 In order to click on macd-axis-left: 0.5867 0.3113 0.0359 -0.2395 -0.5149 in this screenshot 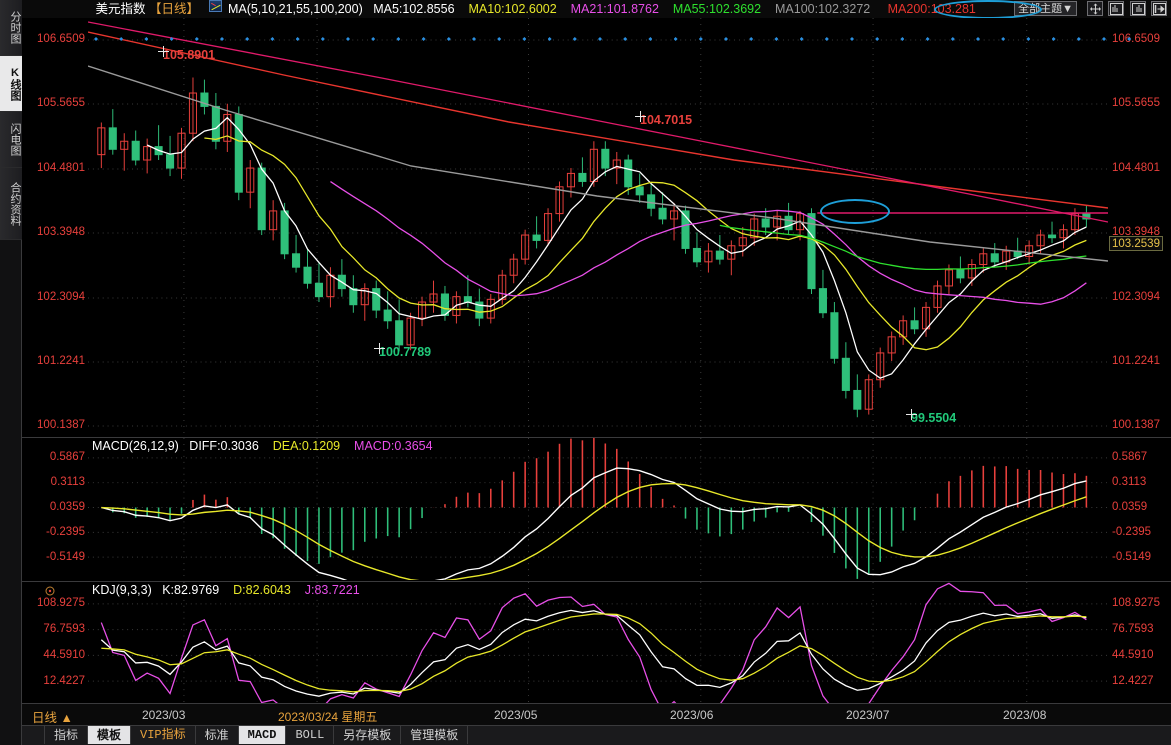, I will do `click(55, 509)`.